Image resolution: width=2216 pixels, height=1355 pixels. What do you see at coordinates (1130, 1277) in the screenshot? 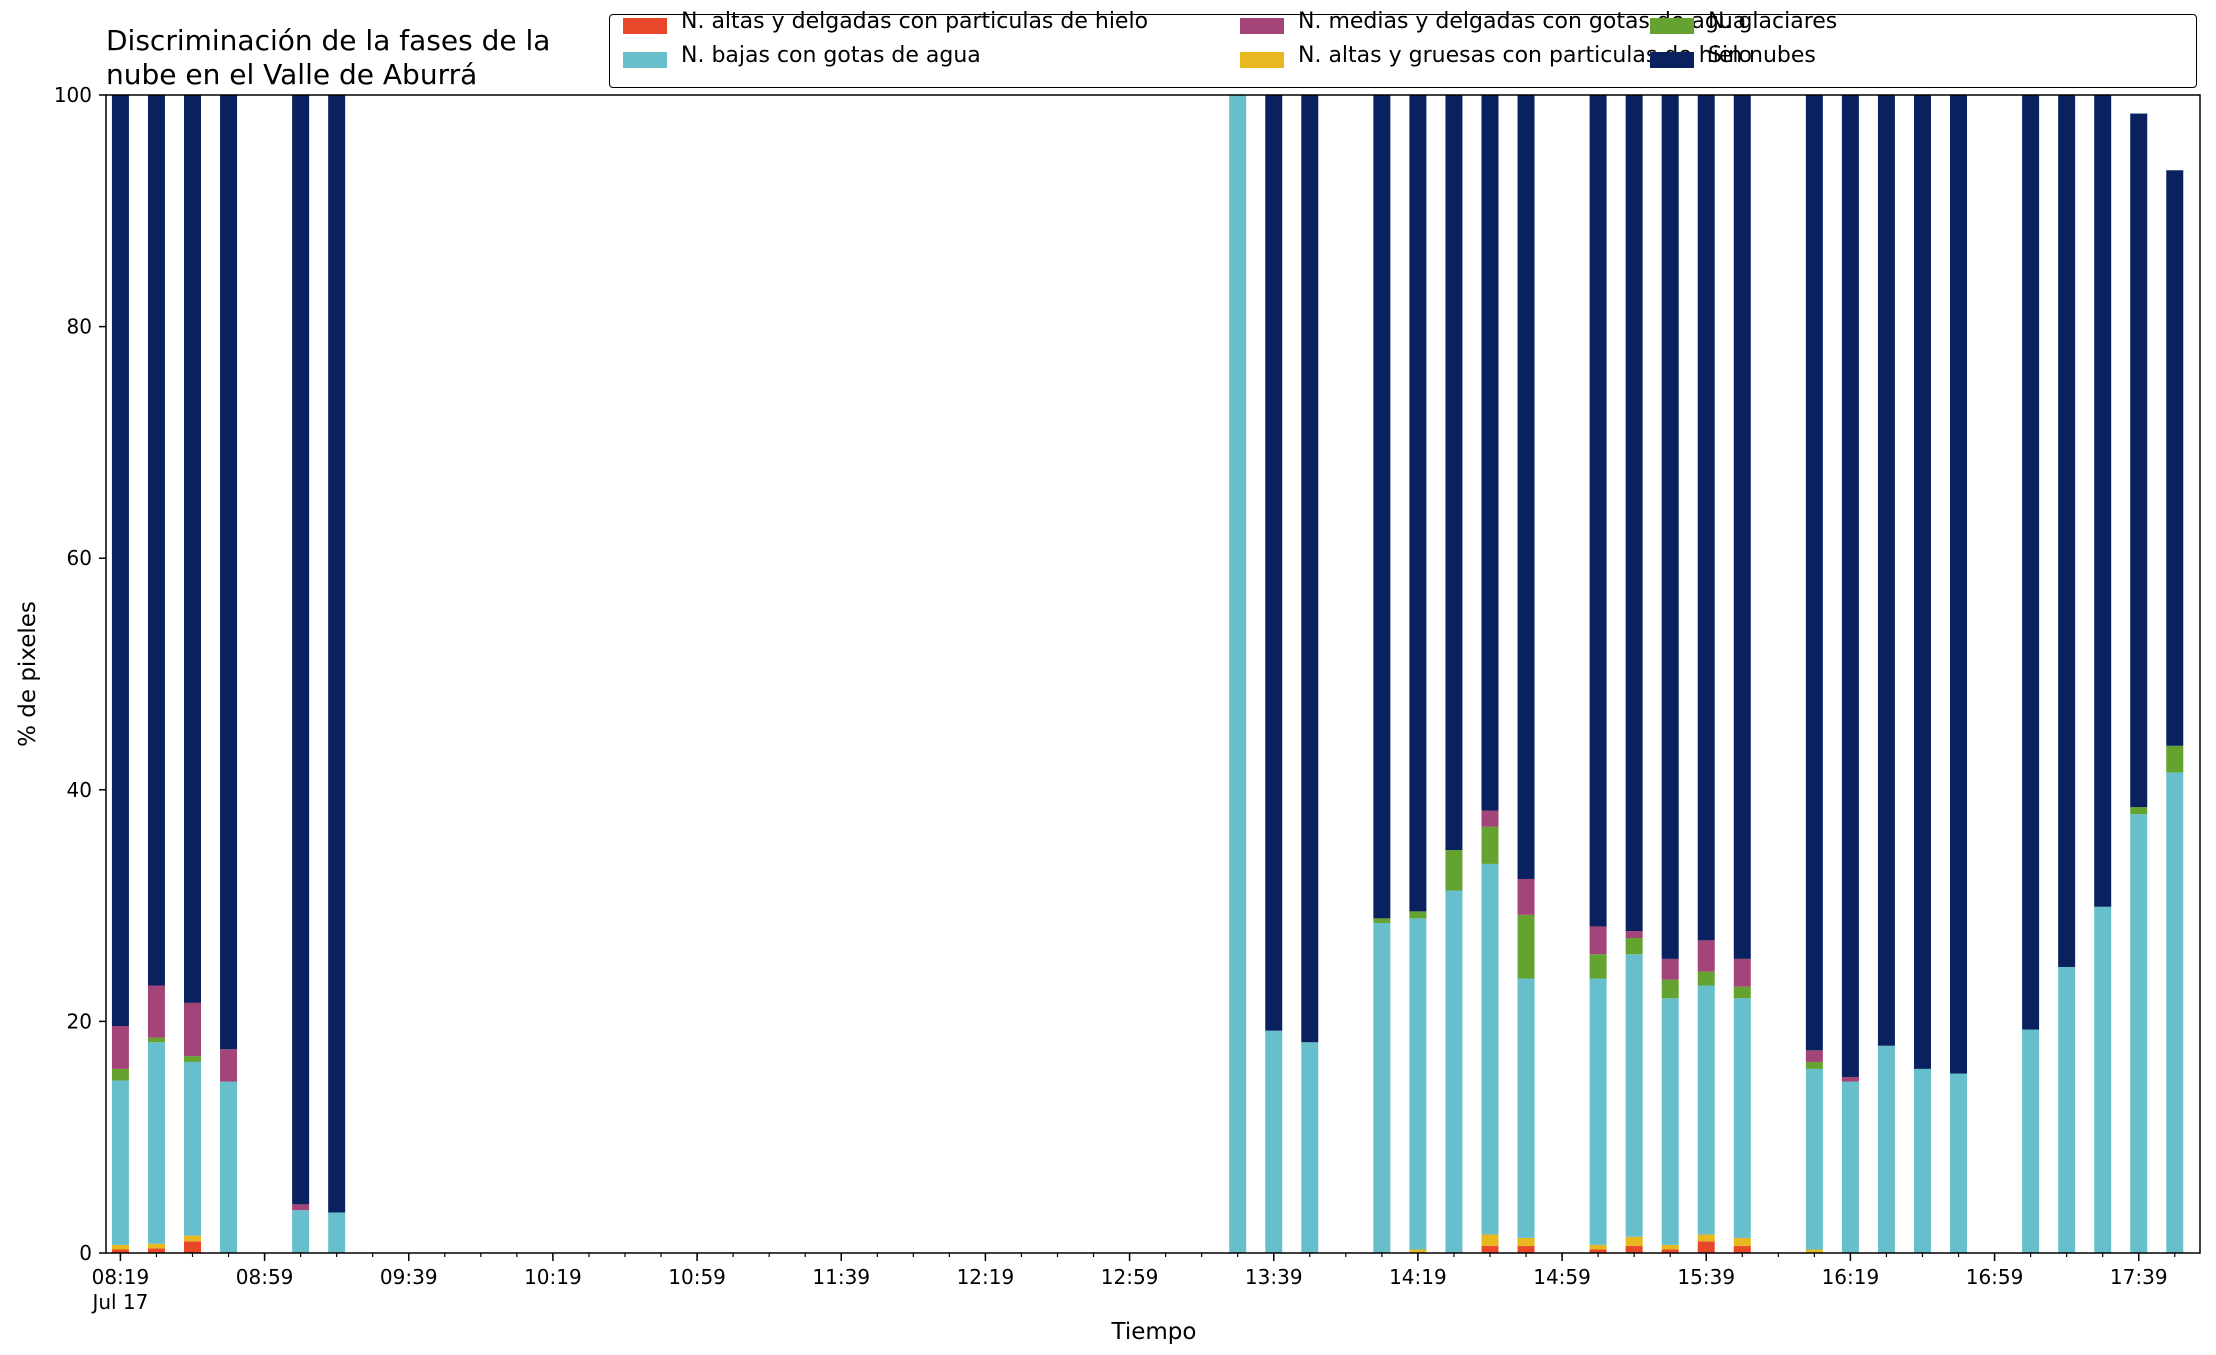
I see `x-tick-label: 12:59` at bounding box center [1130, 1277].